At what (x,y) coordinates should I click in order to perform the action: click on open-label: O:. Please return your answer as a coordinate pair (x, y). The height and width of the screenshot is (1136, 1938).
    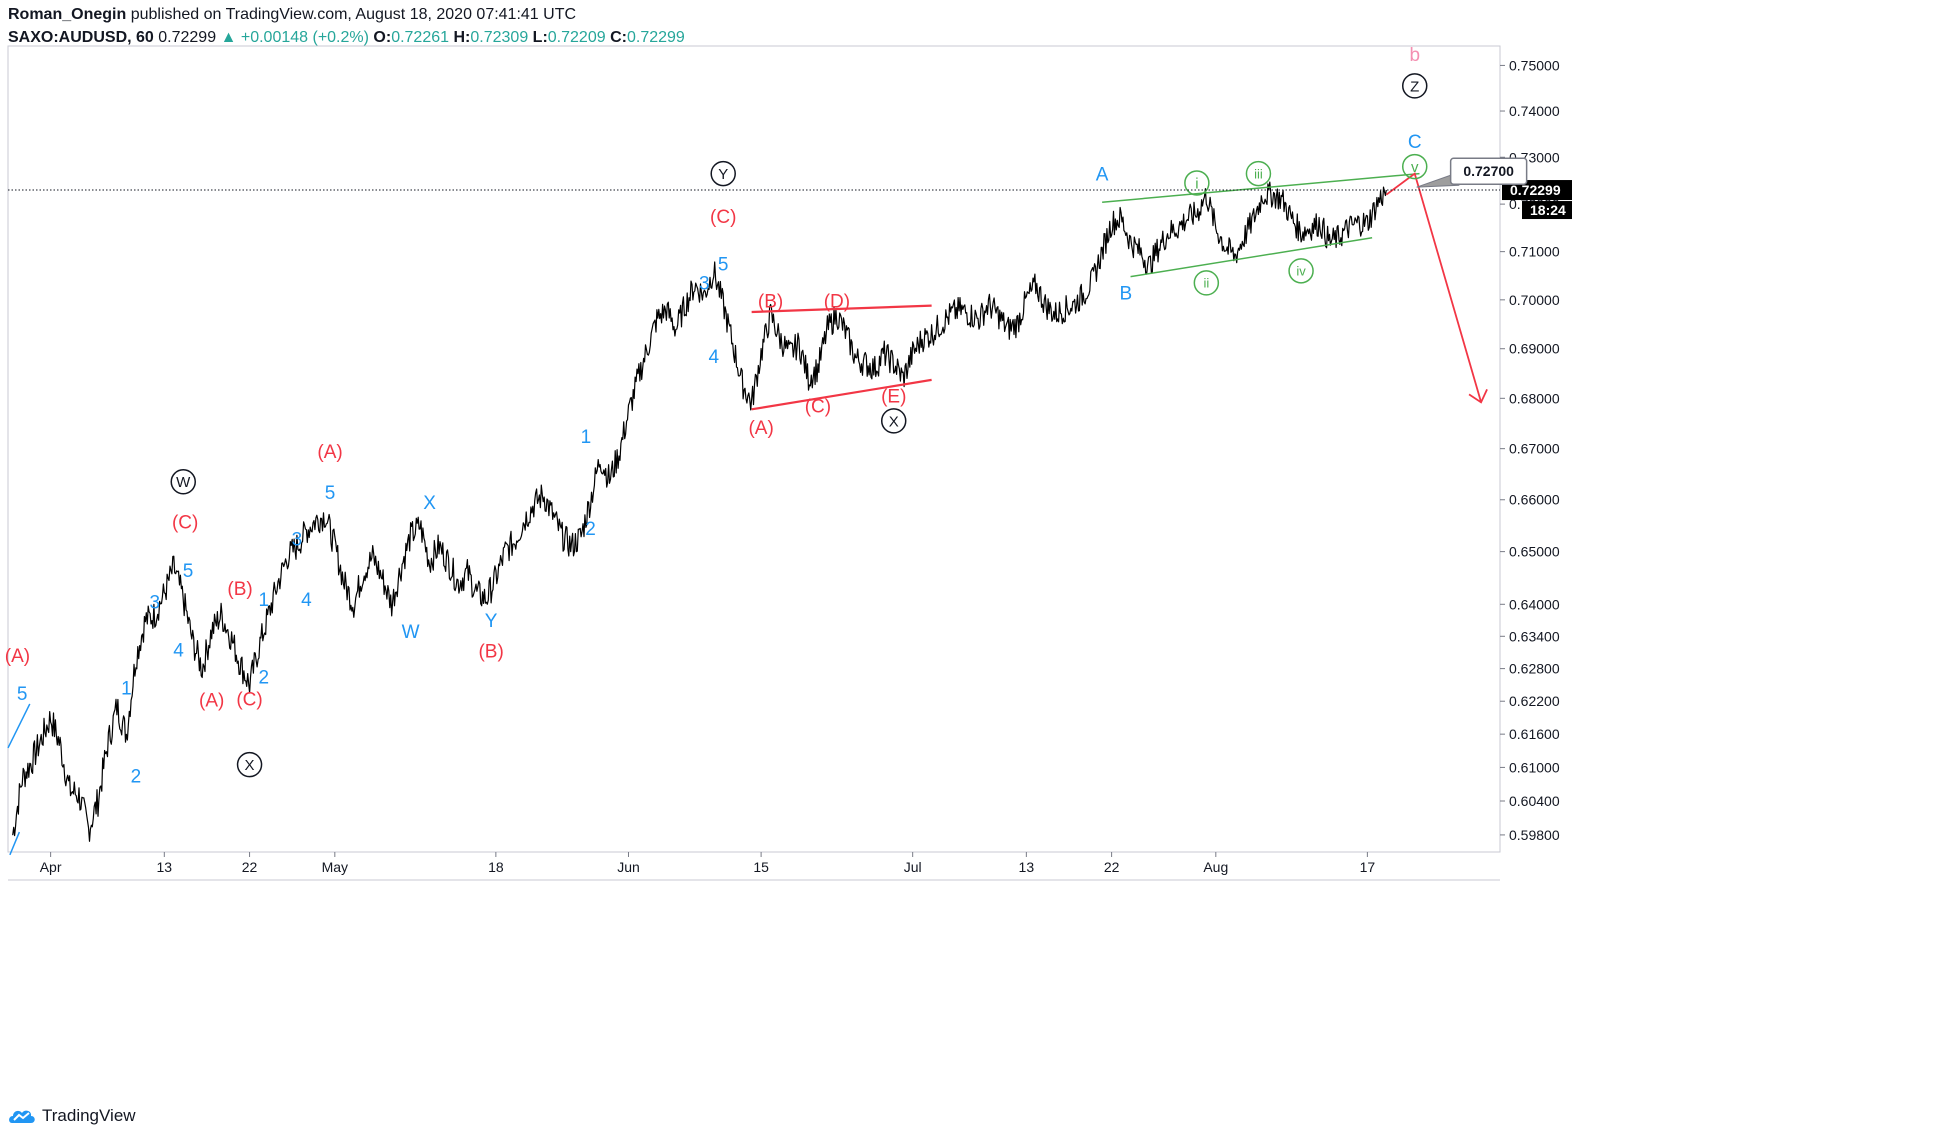
    Looking at the image, I should click on (382, 37).